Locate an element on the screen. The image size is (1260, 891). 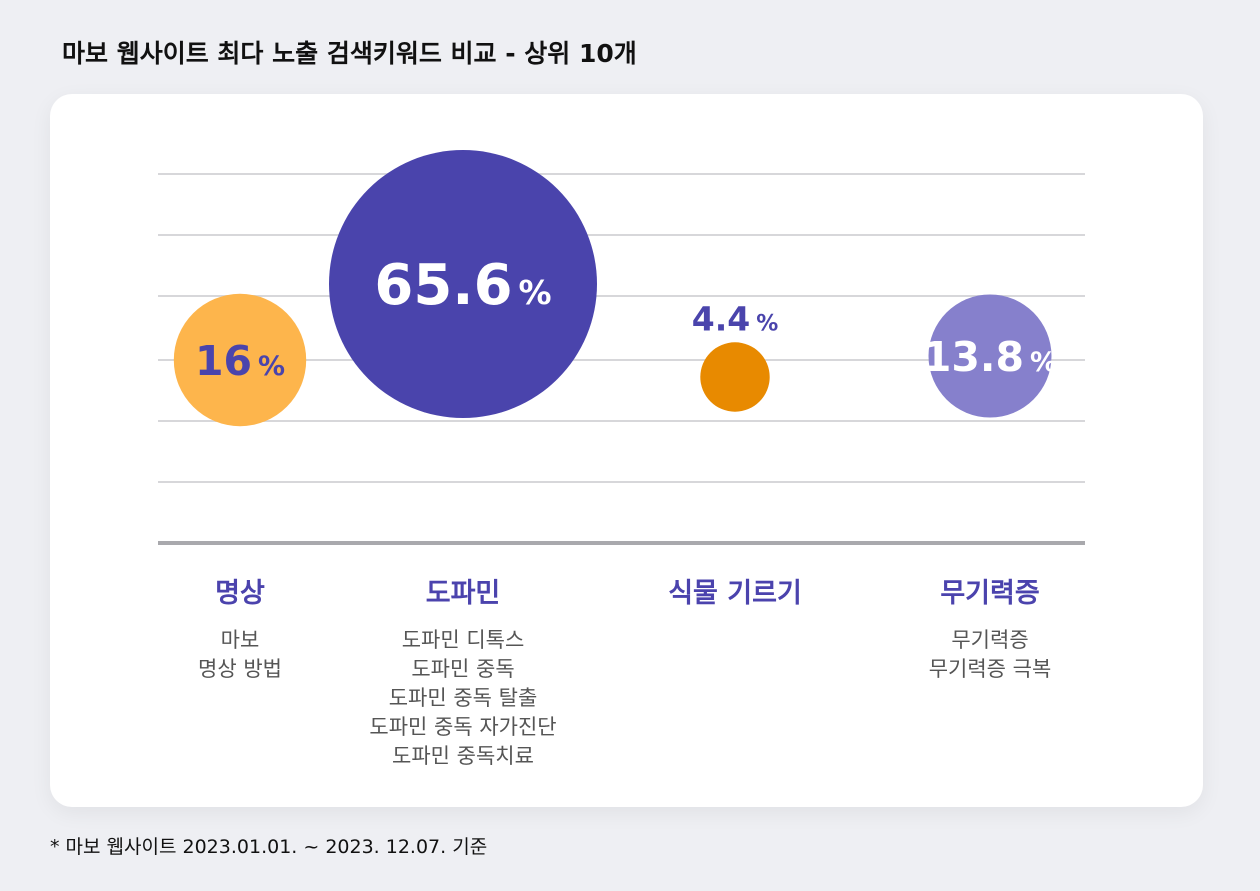
keyword-item: 무기력증 is located at coordinates (990, 640).